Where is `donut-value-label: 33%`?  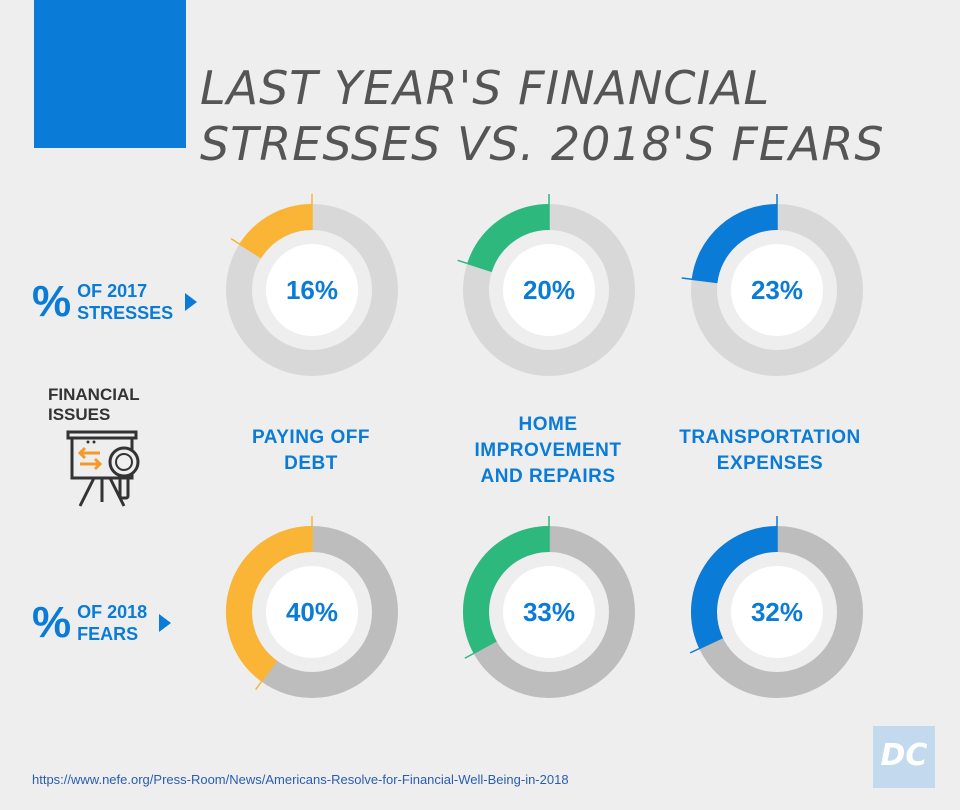
donut-value-label: 33% is located at coordinates (549, 612).